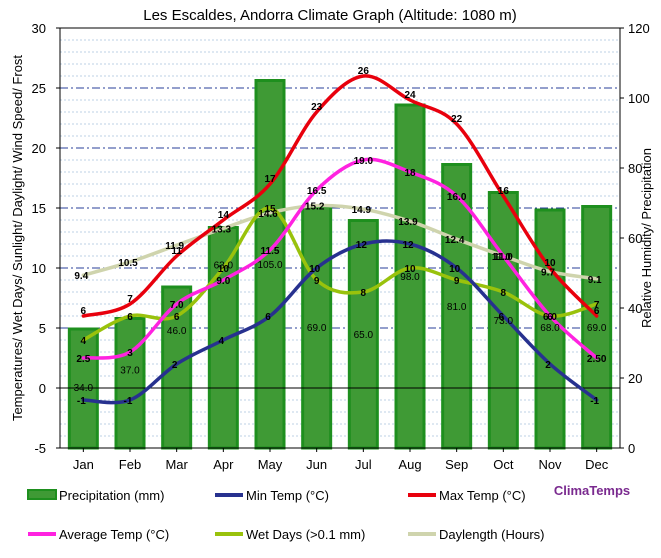  I want to click on x-tick-label: Sep, so click(456, 464).